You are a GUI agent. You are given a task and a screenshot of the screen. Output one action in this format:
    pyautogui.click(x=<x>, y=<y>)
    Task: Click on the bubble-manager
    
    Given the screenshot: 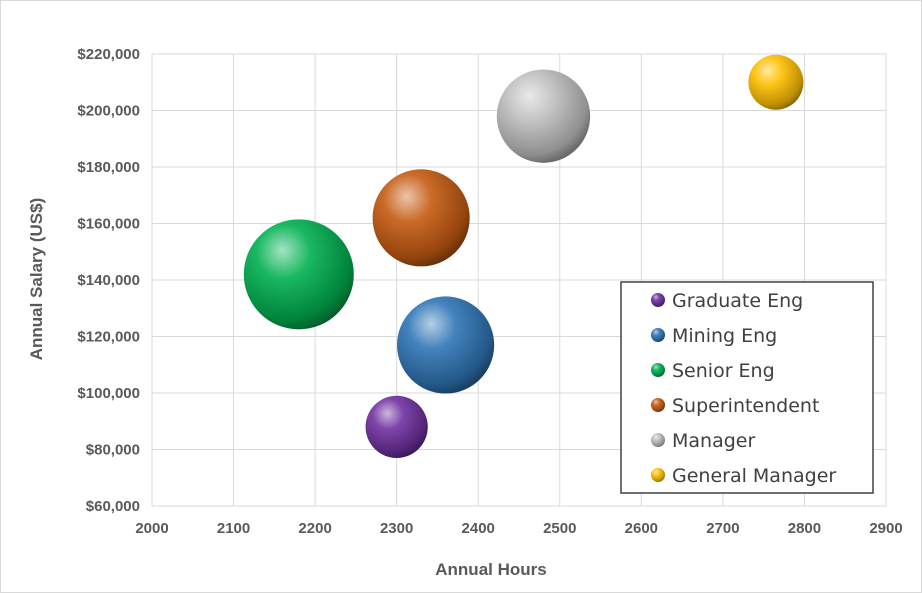 What is the action you would take?
    pyautogui.click(x=543, y=116)
    